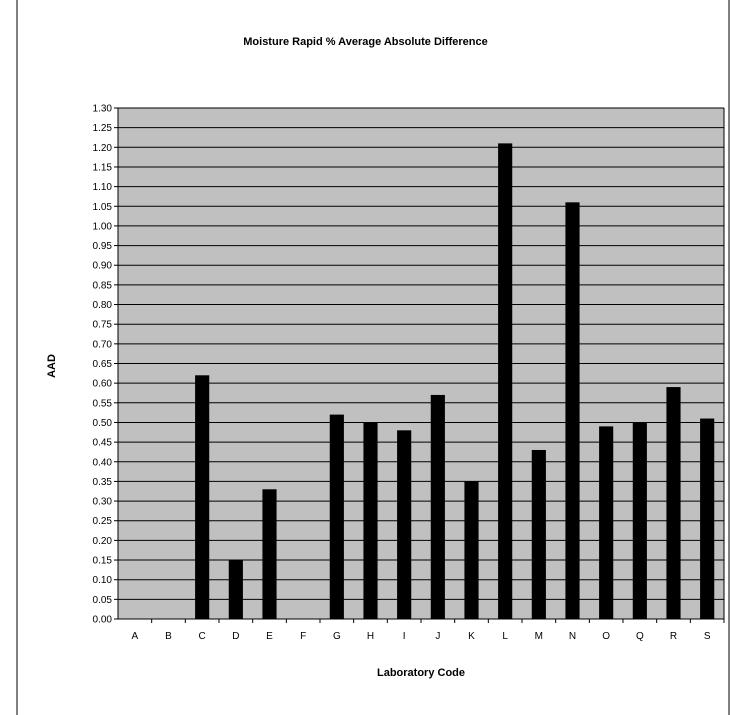 The image size is (731, 715). What do you see at coordinates (103, 187) in the screenshot?
I see `y-tick-label: 1.10` at bounding box center [103, 187].